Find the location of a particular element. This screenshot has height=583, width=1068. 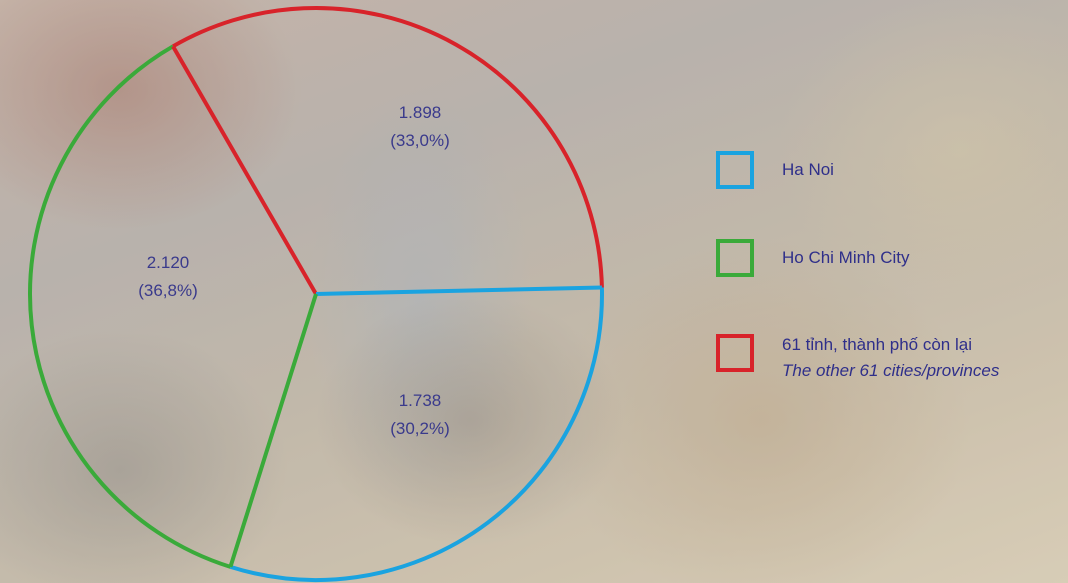

legend-label: 61 tỉnh, thành phố còn lại is located at coordinates (877, 344).